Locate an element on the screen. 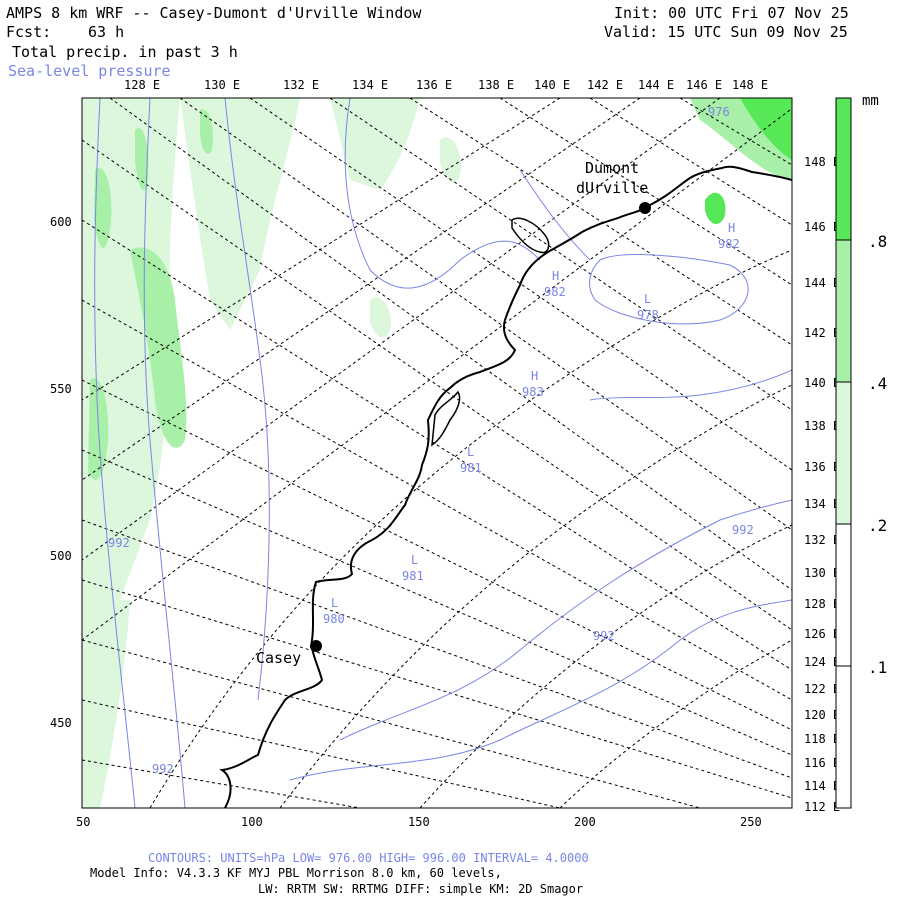 The height and width of the screenshot is (900, 900). top-lon-label: 132 E is located at coordinates (301, 85).